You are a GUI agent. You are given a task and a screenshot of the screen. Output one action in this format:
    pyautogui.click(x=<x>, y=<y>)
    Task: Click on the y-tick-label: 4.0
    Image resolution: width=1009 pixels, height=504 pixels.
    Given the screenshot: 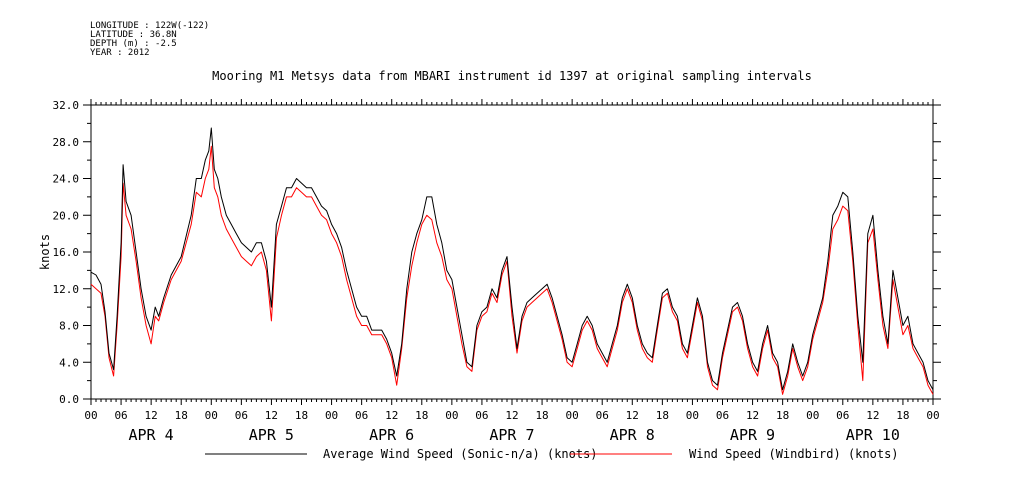 What is the action you would take?
    pyautogui.click(x=69, y=362)
    